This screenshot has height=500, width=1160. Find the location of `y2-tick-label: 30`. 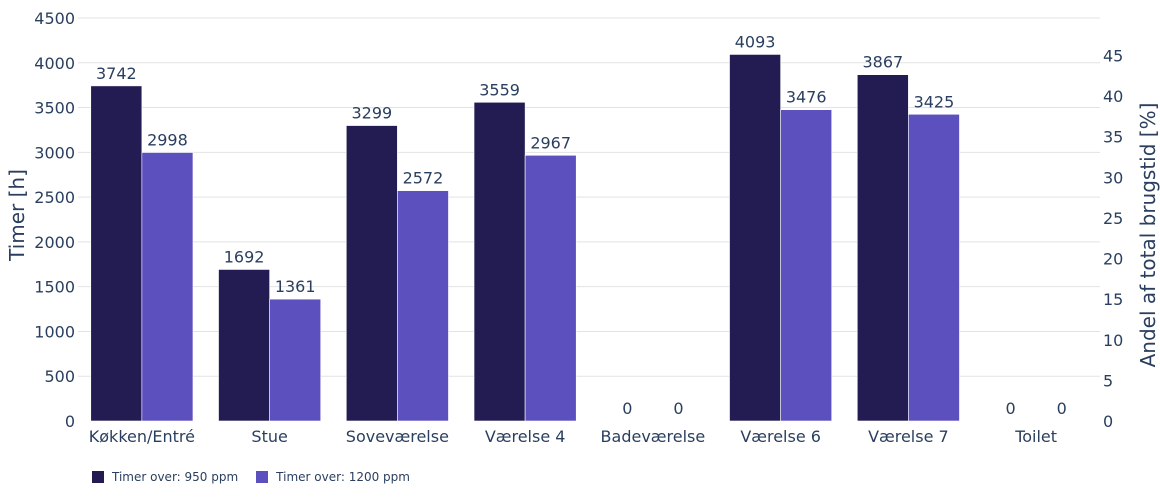

y2-tick-label: 30 is located at coordinates (1113, 177).